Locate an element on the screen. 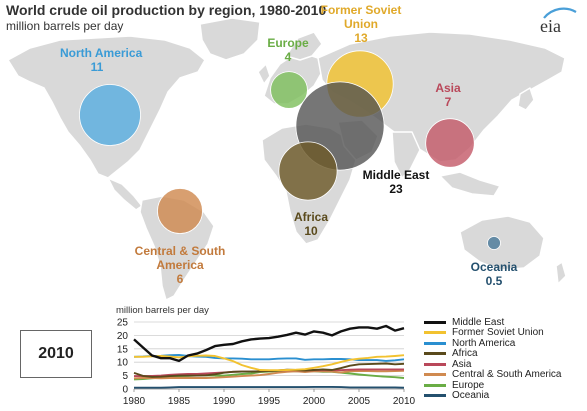  india-landmass is located at coordinates (406, 155).